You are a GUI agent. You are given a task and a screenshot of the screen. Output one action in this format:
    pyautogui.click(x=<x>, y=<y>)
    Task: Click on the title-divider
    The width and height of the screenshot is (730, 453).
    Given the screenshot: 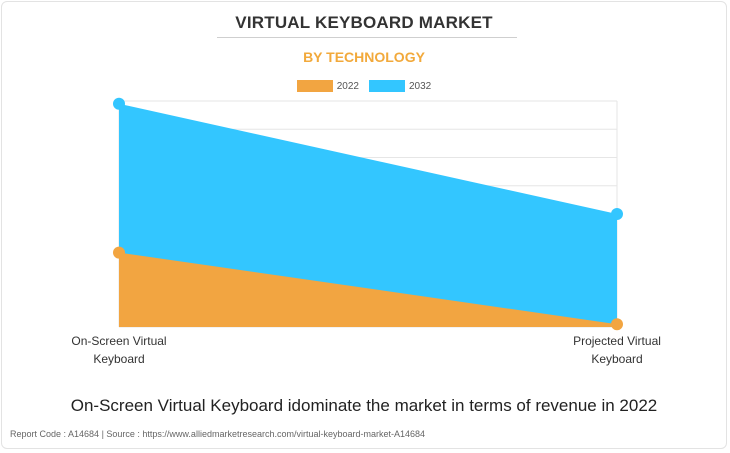 What is the action you would take?
    pyautogui.click(x=367, y=37)
    